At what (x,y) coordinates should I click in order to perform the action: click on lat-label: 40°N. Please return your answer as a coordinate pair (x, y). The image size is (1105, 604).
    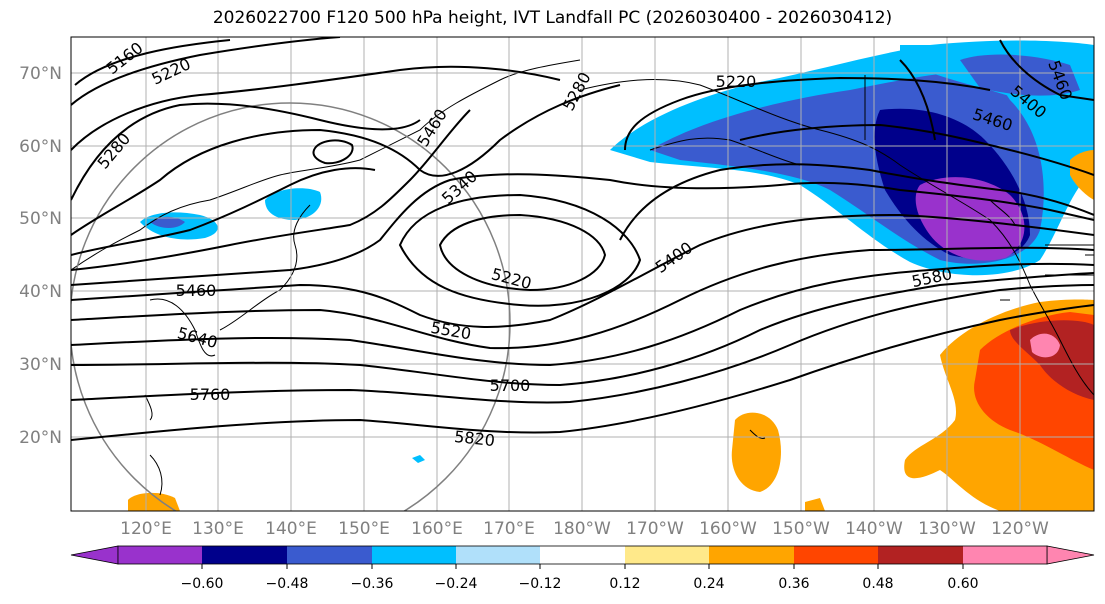
    Looking at the image, I should click on (40, 292).